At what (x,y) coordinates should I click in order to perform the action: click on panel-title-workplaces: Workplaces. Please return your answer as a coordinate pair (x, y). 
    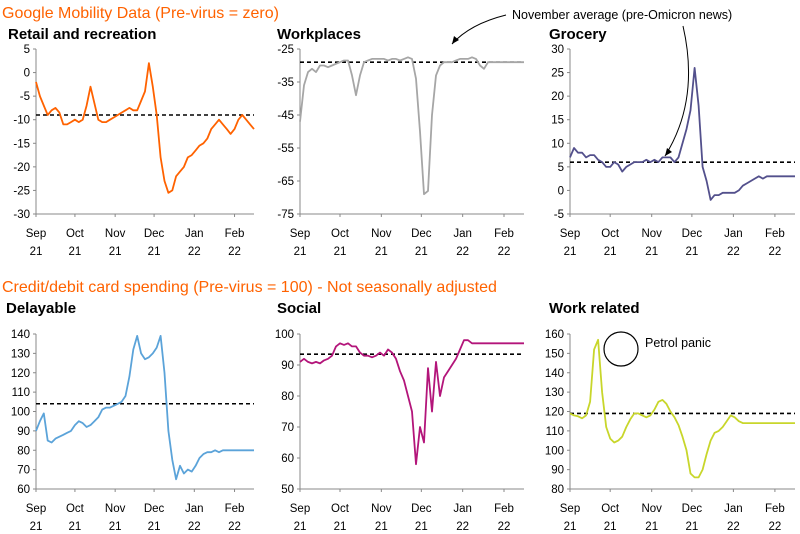
    Looking at the image, I should click on (319, 34).